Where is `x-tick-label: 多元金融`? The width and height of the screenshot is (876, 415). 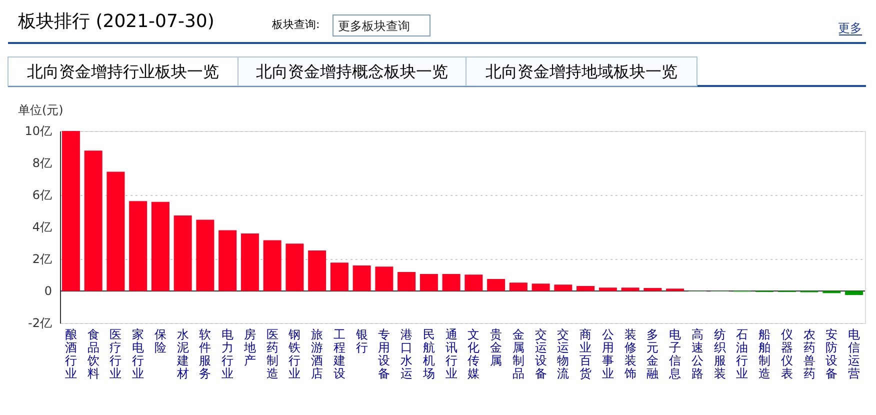
x-tick-label: 多元金融 is located at coordinates (652, 354).